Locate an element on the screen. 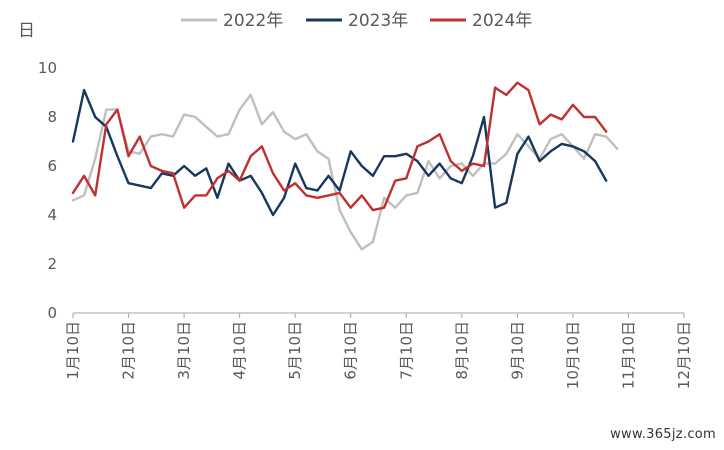  x-tick-label: 4月10日 is located at coordinates (240, 350).